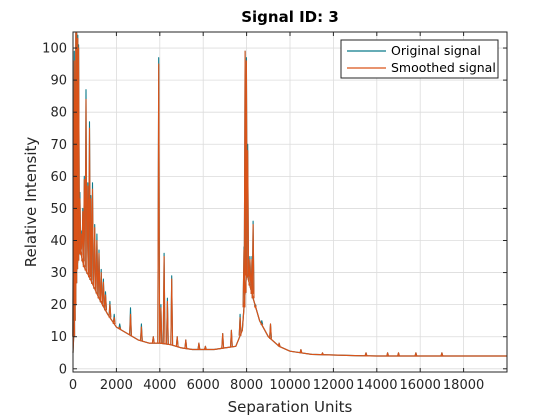  What do you see at coordinates (58, 81) in the screenshot?
I see `y-tick-label: 90` at bounding box center [58, 81].